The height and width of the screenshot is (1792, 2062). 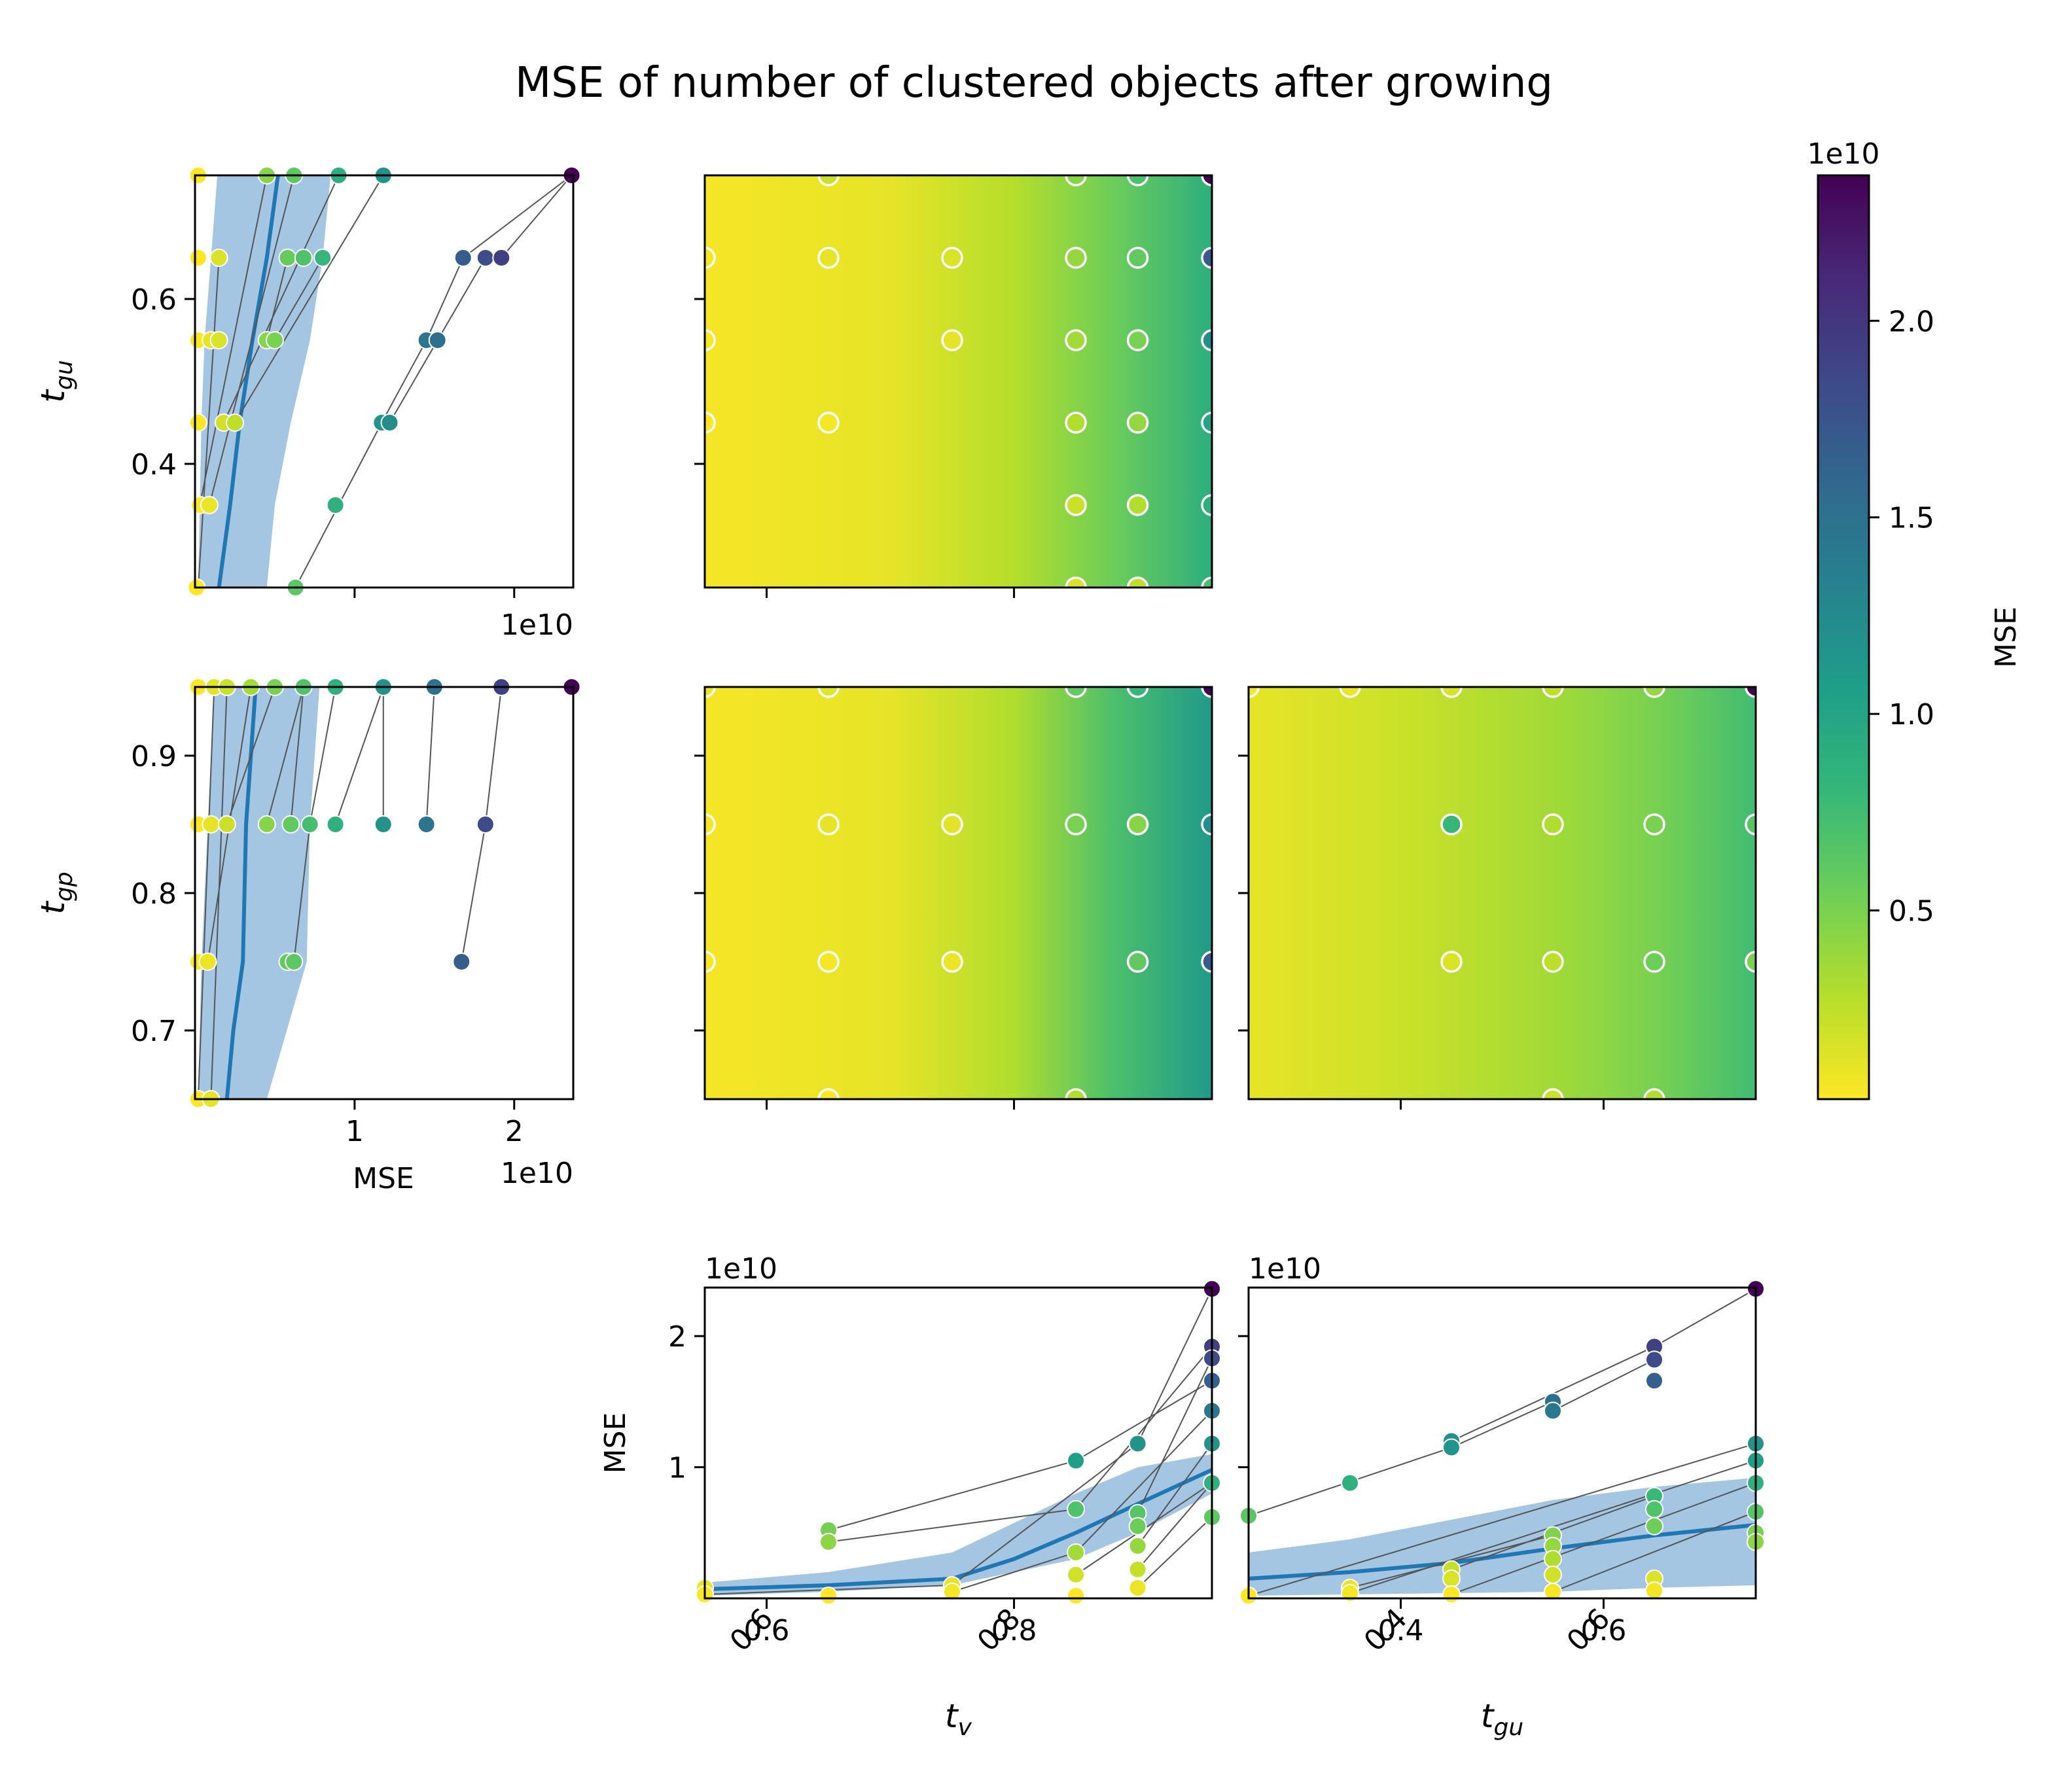 I want to click on x-tick-label-text: 0.4, so click(x=1386, y=1630).